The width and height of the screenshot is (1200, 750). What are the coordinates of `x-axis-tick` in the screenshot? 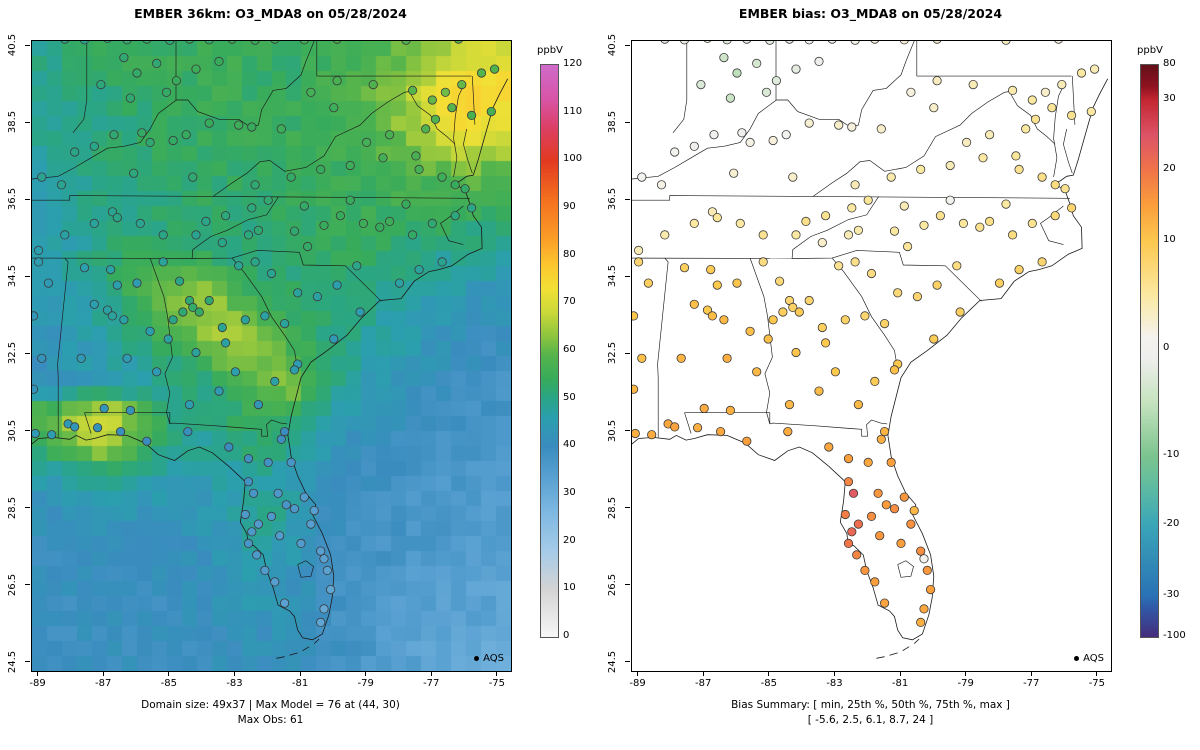 It's located at (1097, 673).